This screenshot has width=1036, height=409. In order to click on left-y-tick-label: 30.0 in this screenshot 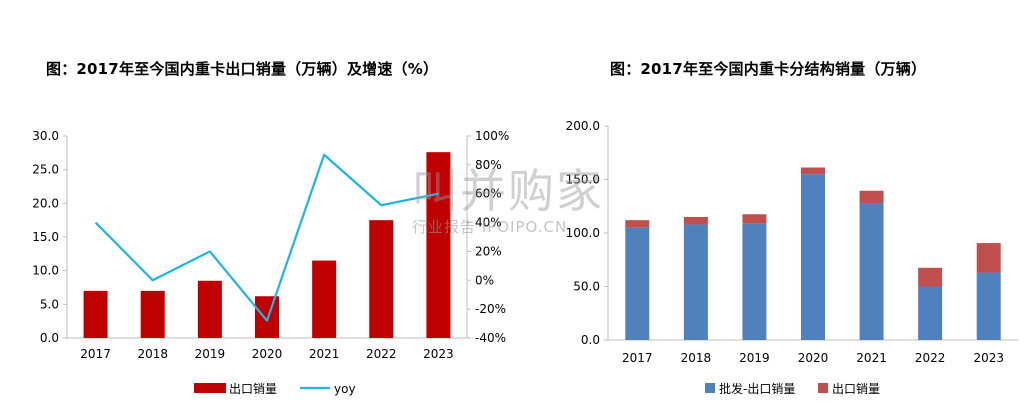, I will do `click(45, 136)`.